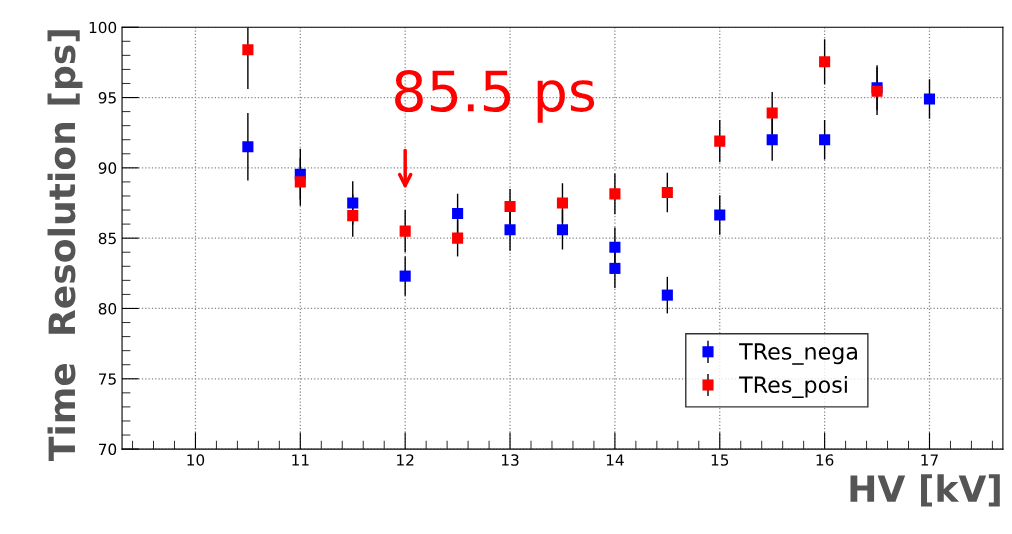  What do you see at coordinates (107, 379) in the screenshot?
I see `y-tick-label: 75` at bounding box center [107, 379].